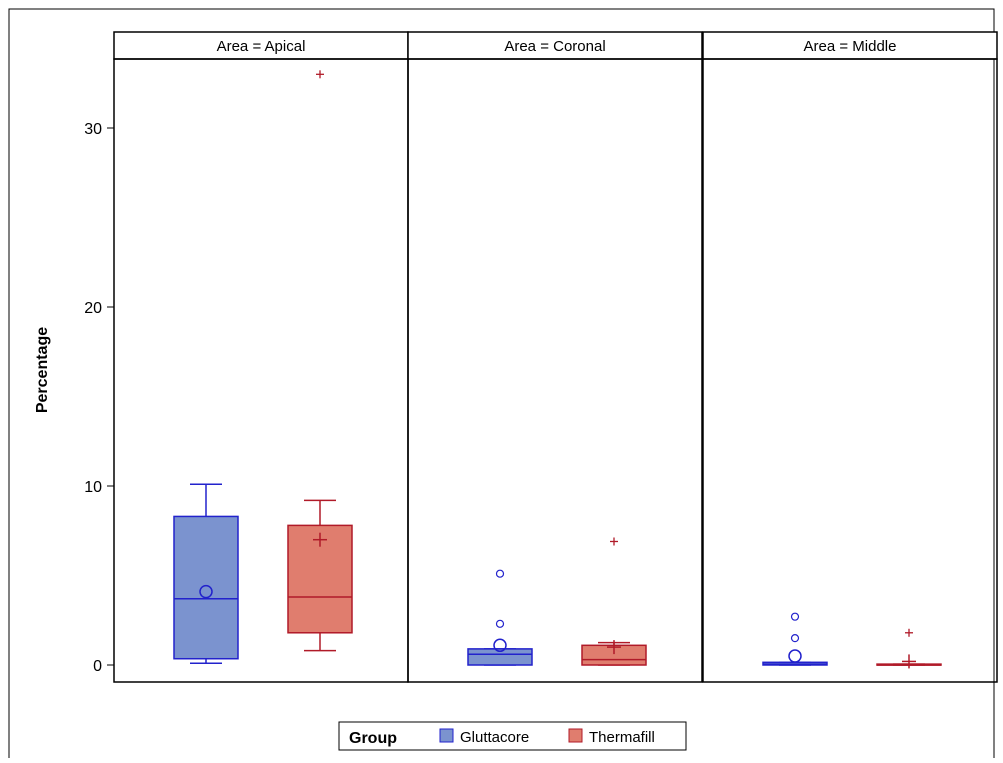 The height and width of the screenshot is (763, 1003). What do you see at coordinates (575, 735) in the screenshot?
I see `legend-swatch-thermafill` at bounding box center [575, 735].